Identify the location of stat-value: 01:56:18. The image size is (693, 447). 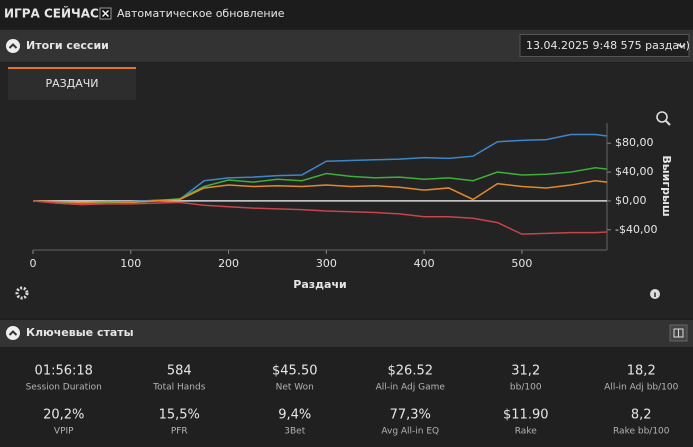
(64, 371).